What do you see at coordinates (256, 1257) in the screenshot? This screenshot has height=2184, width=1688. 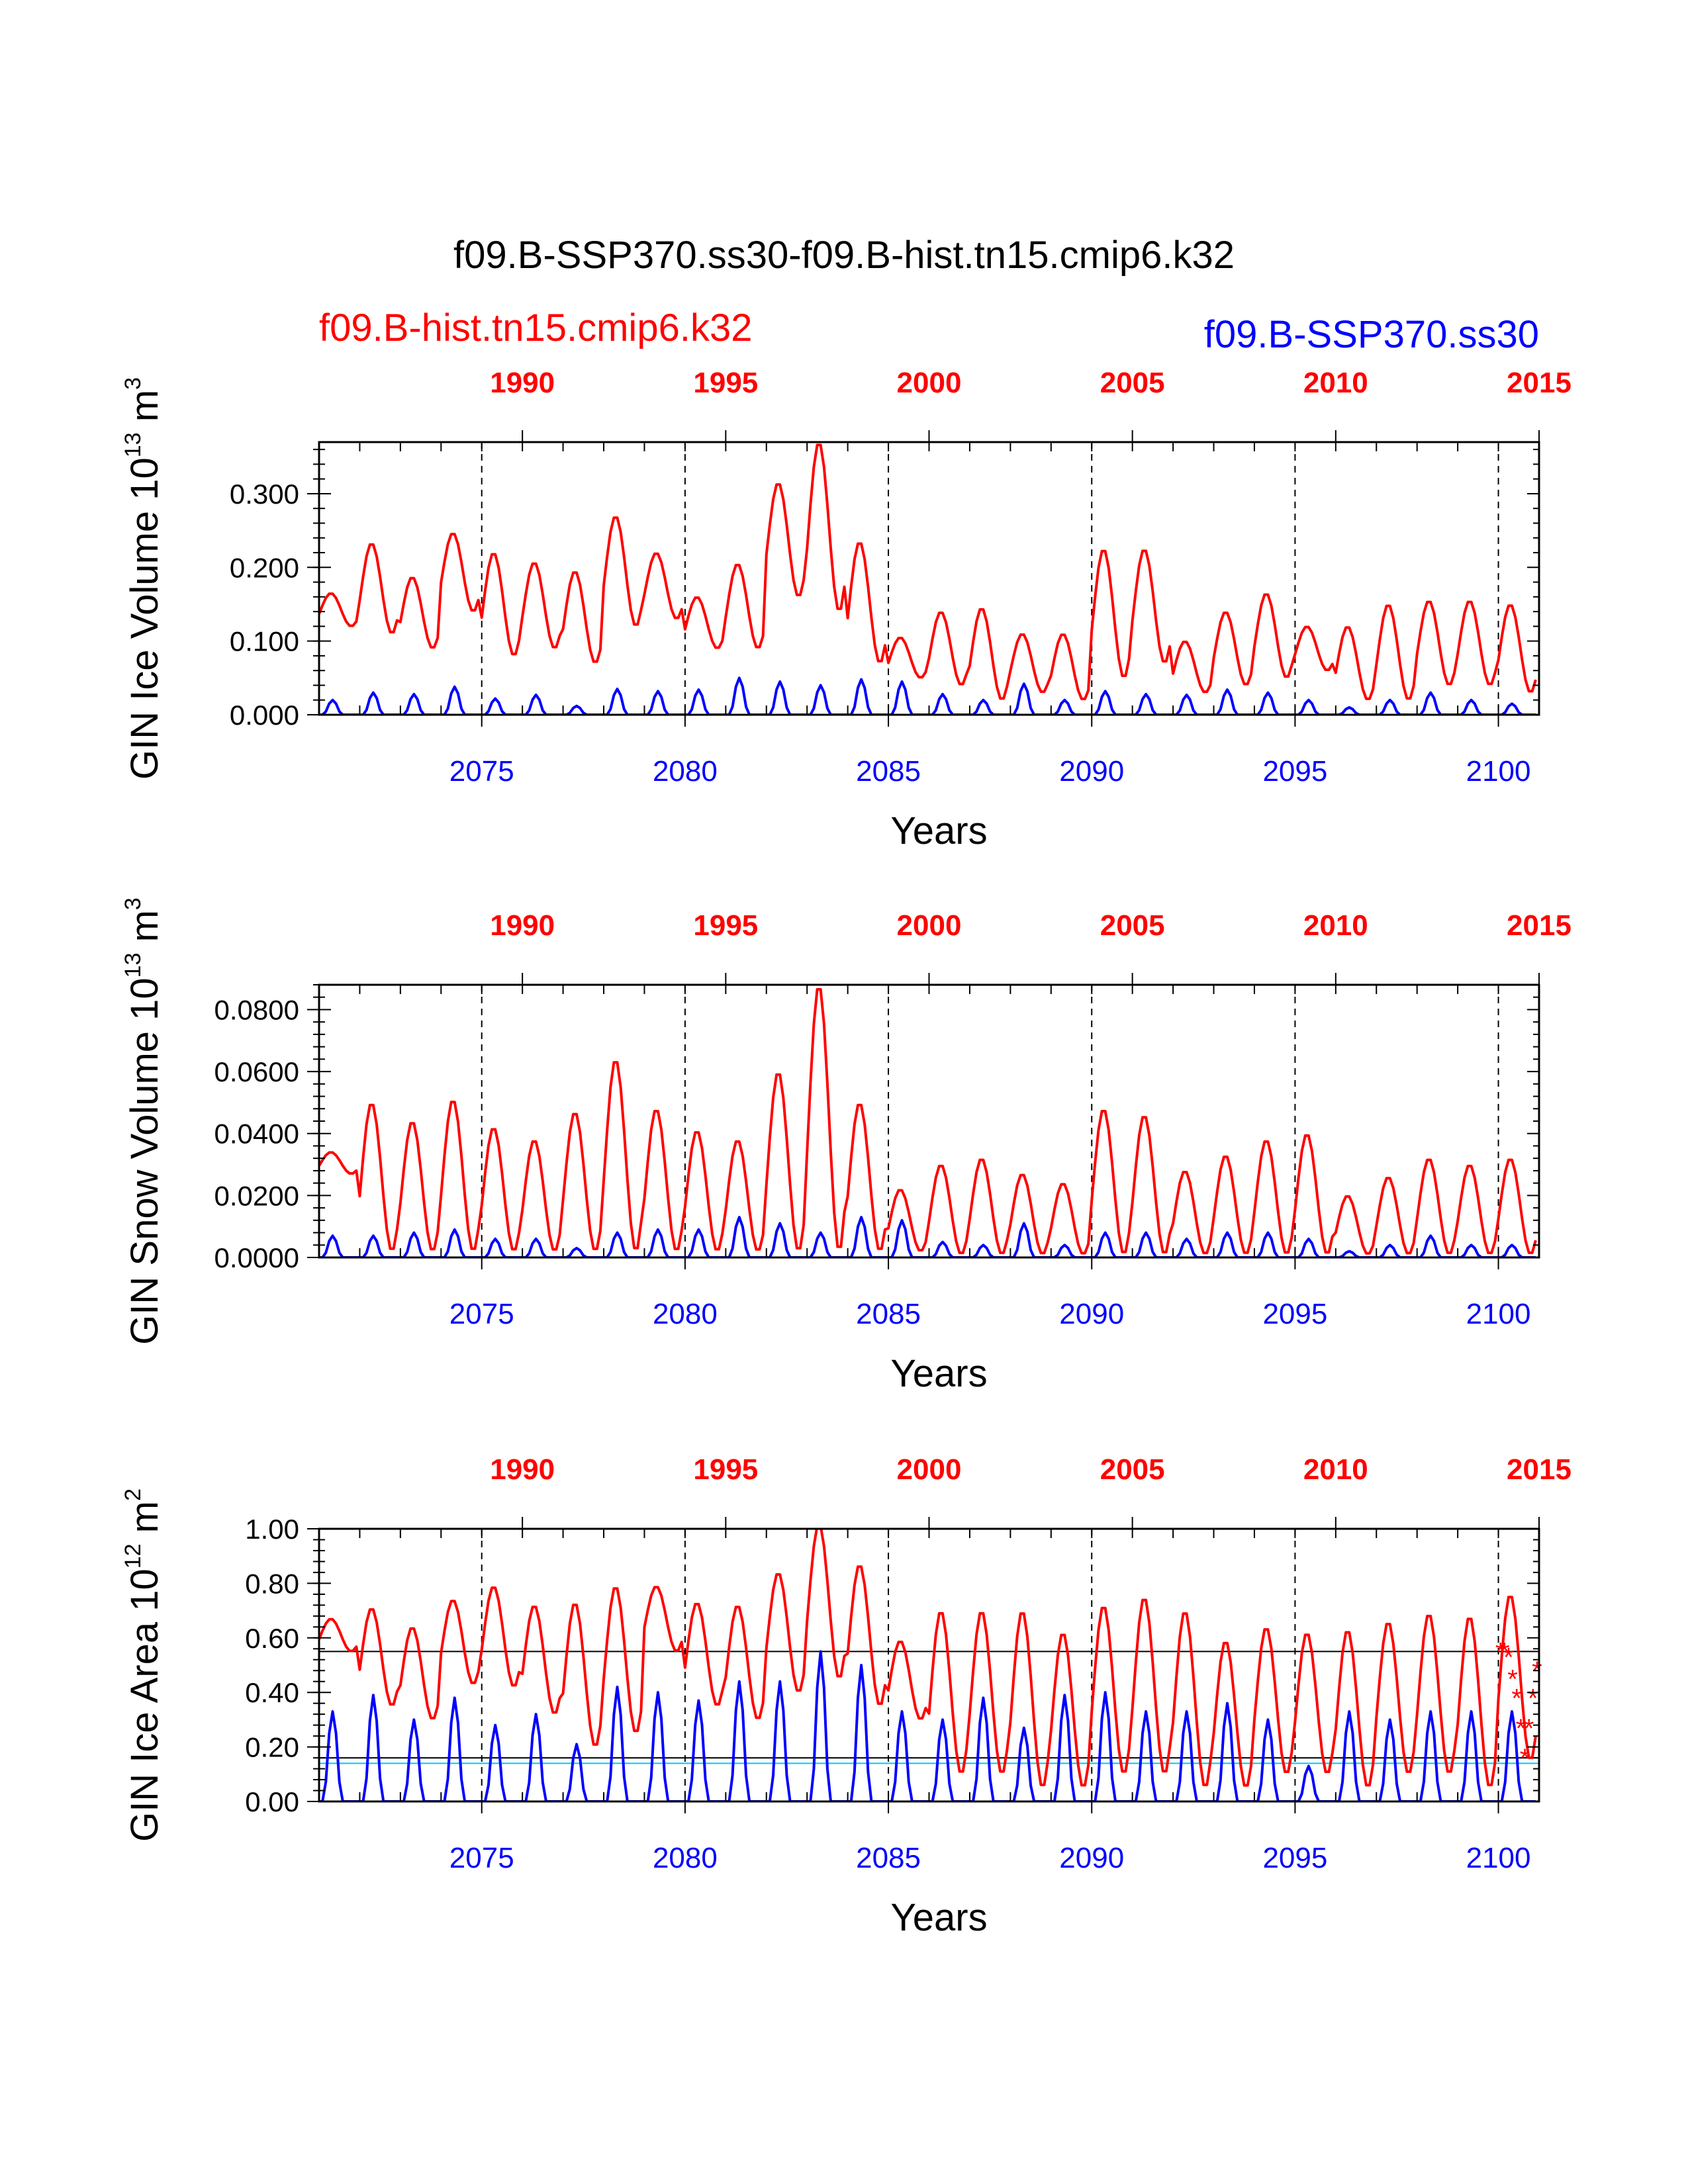 I see `y-tick-label: 0.0000` at bounding box center [256, 1257].